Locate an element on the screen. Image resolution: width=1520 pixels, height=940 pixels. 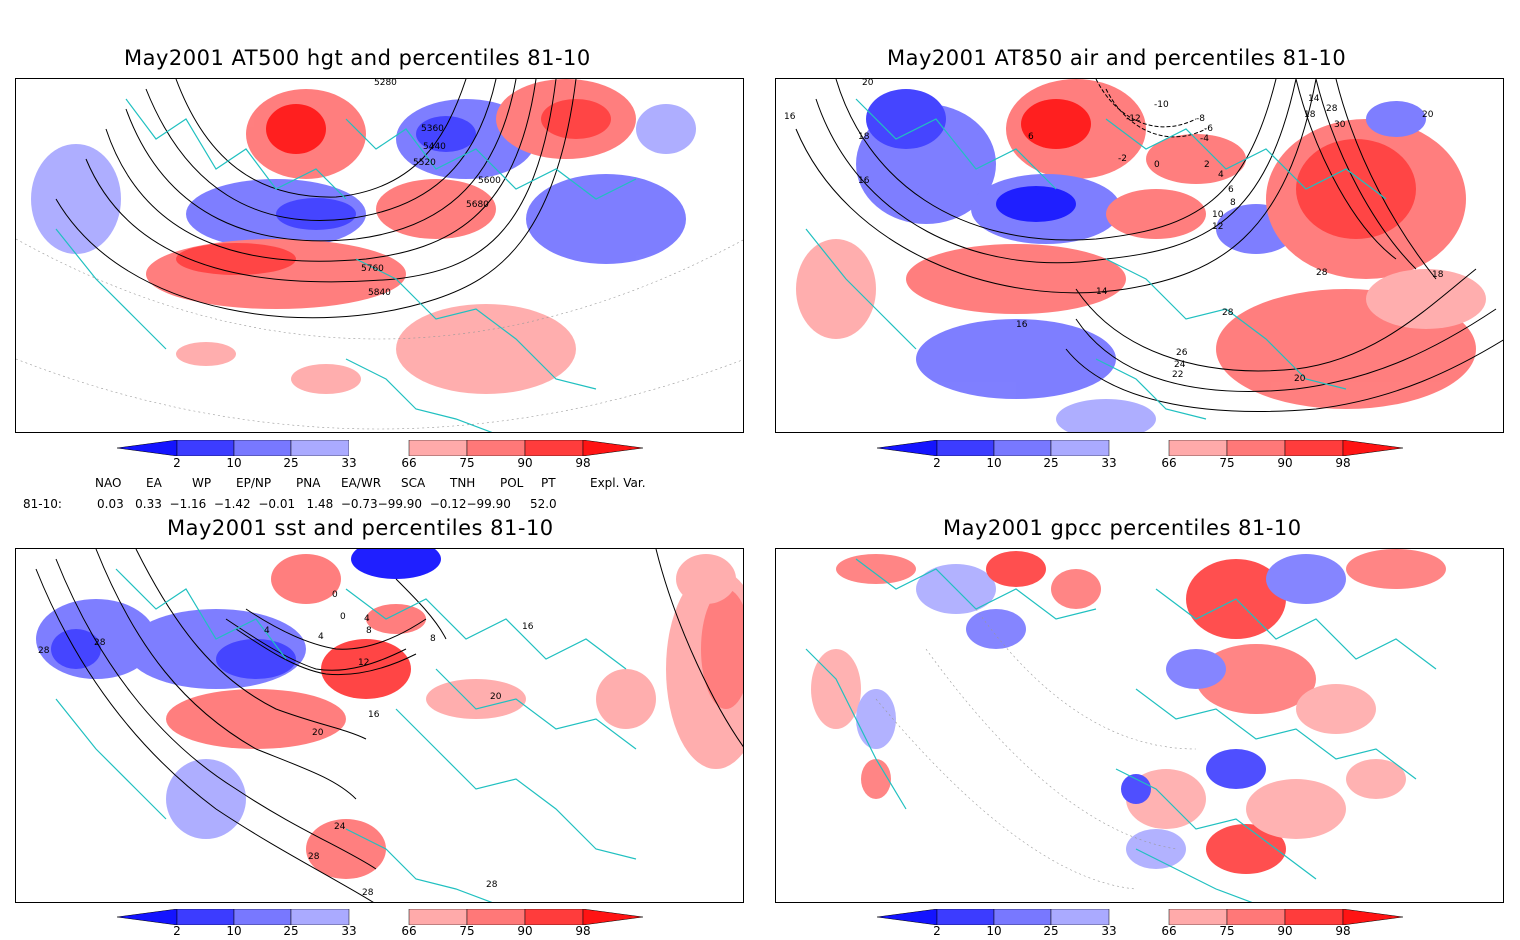
contour-label: -6 is located at coordinates (1208, 129).